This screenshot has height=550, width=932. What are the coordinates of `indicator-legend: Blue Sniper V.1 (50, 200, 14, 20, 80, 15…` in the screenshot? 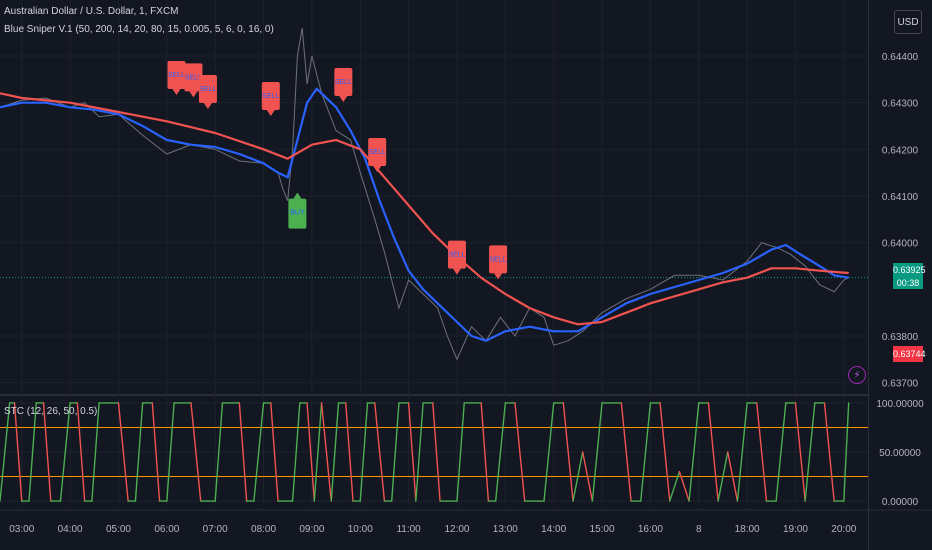 It's located at (139, 29).